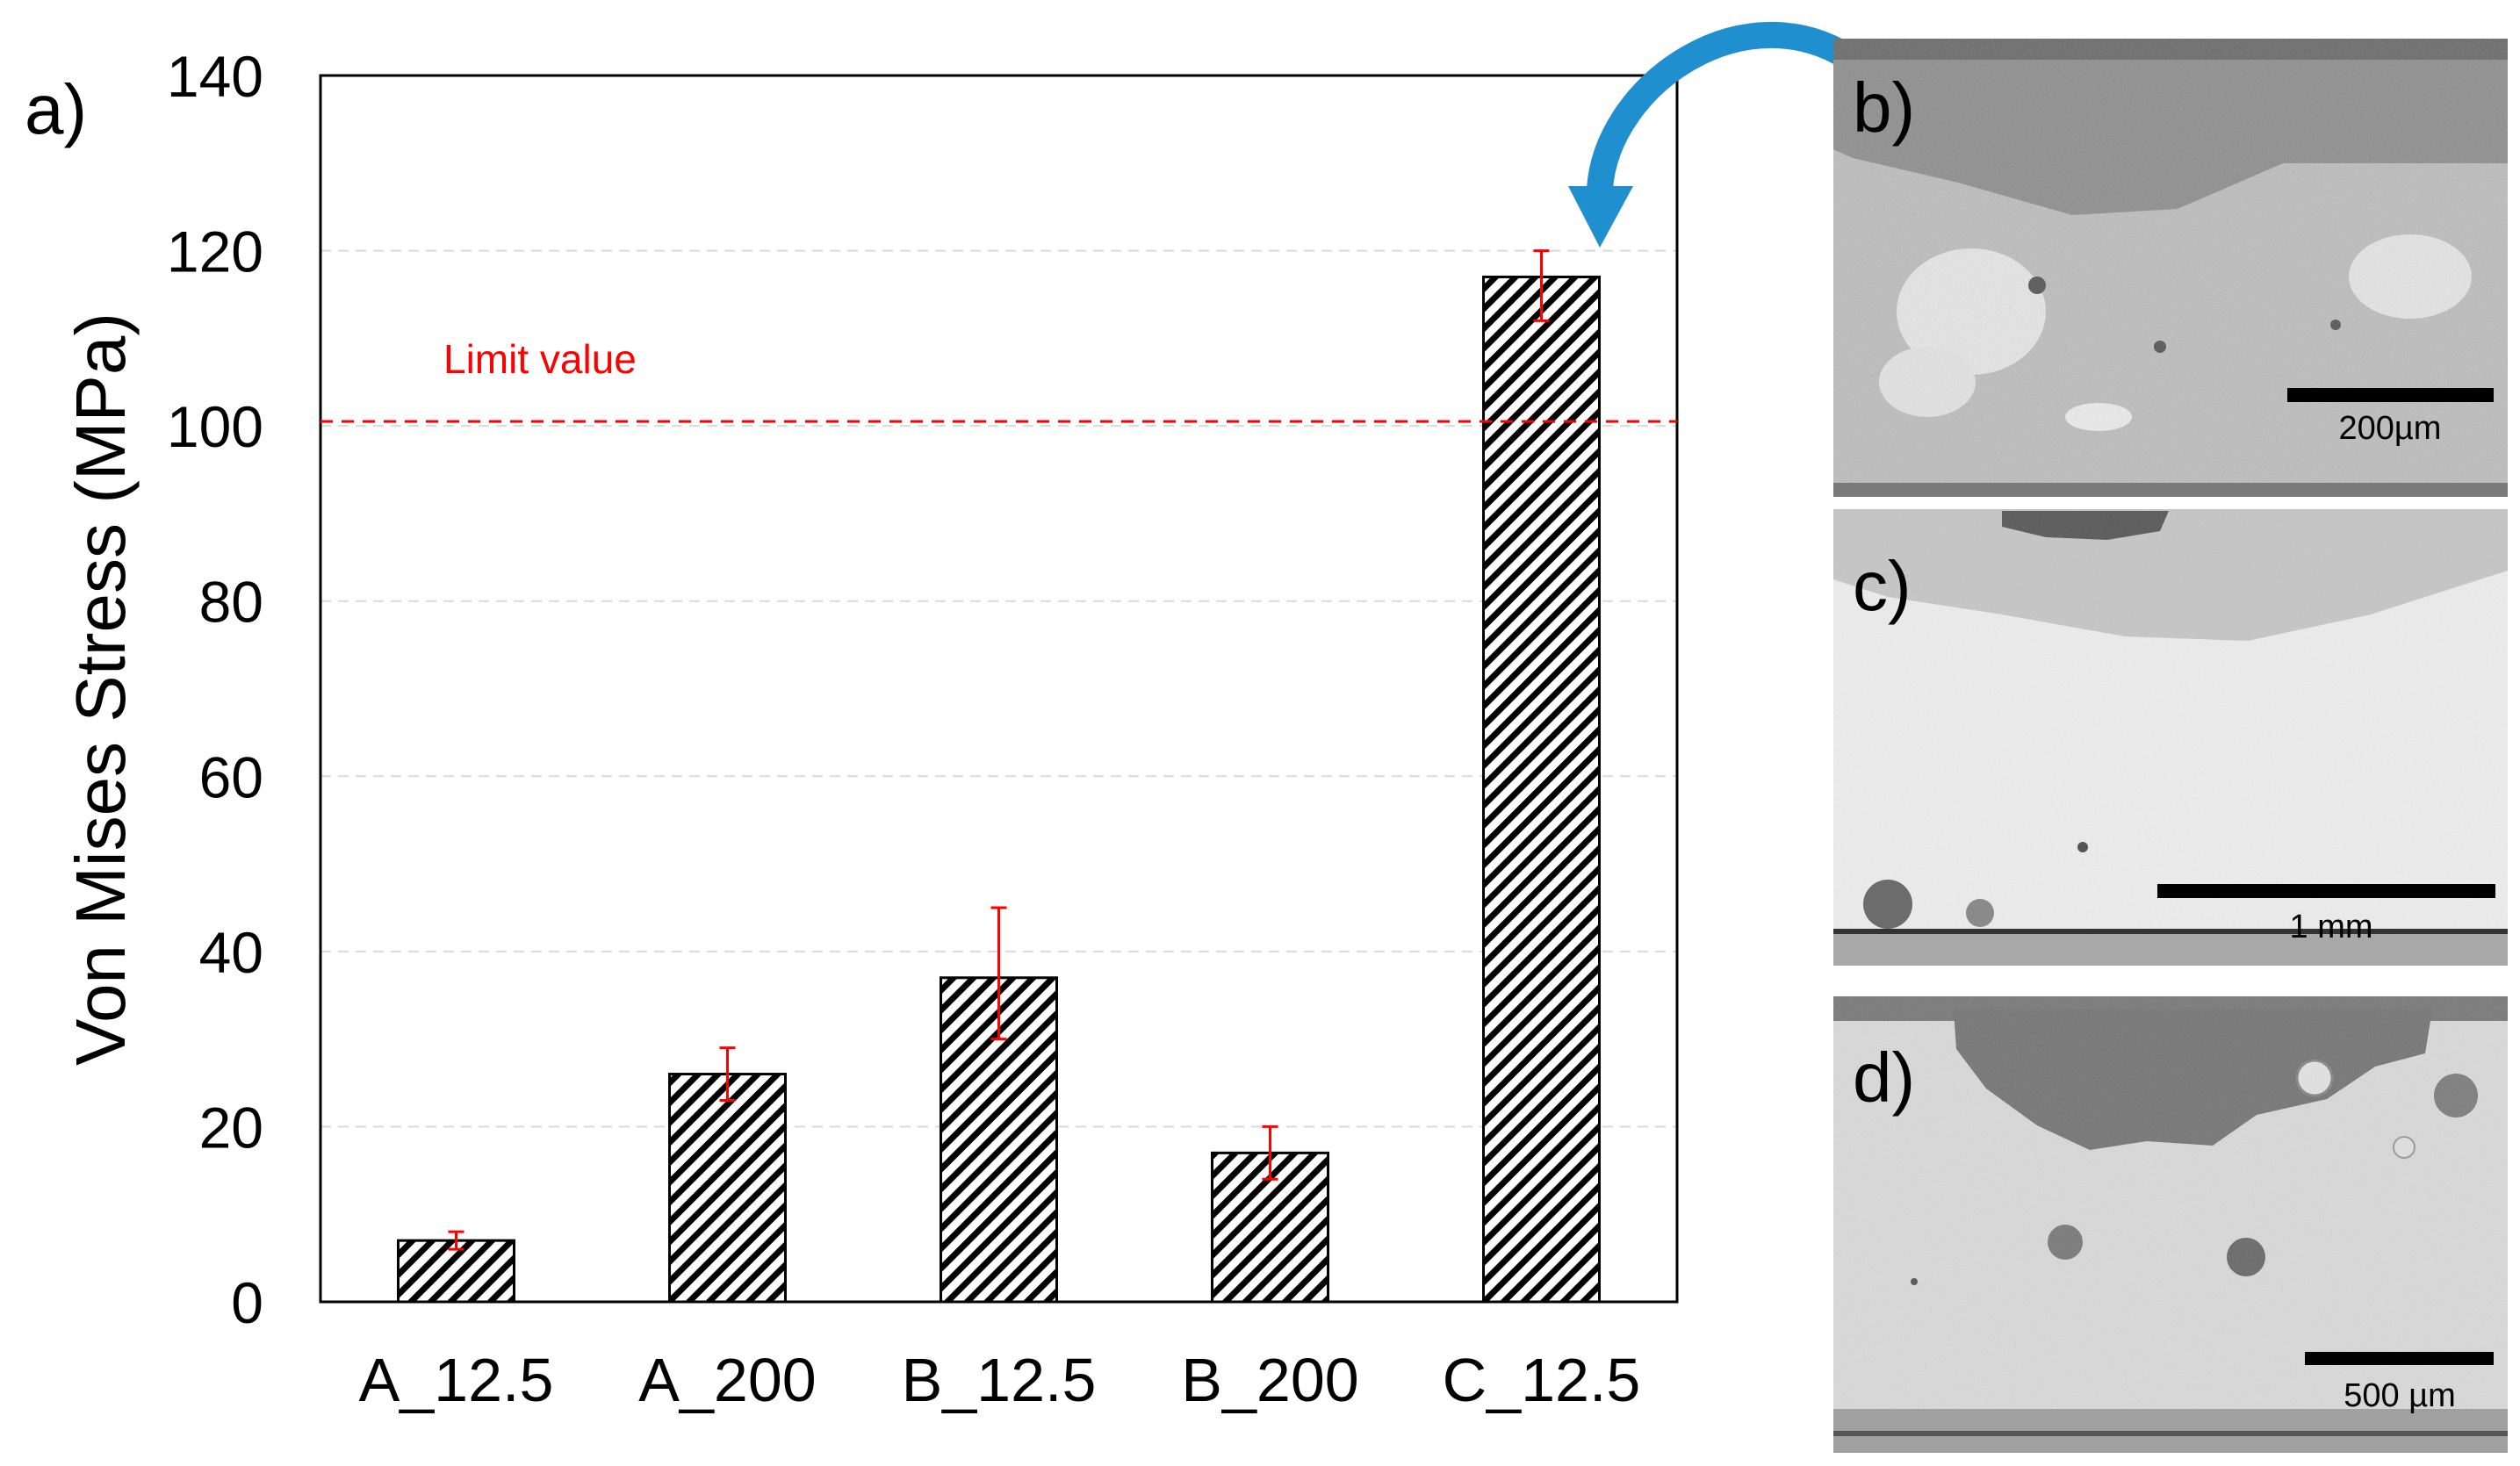 This screenshot has height=1466, width=2520. Describe the element at coordinates (231, 1127) in the screenshot. I see `y-tick-label: 20` at that location.